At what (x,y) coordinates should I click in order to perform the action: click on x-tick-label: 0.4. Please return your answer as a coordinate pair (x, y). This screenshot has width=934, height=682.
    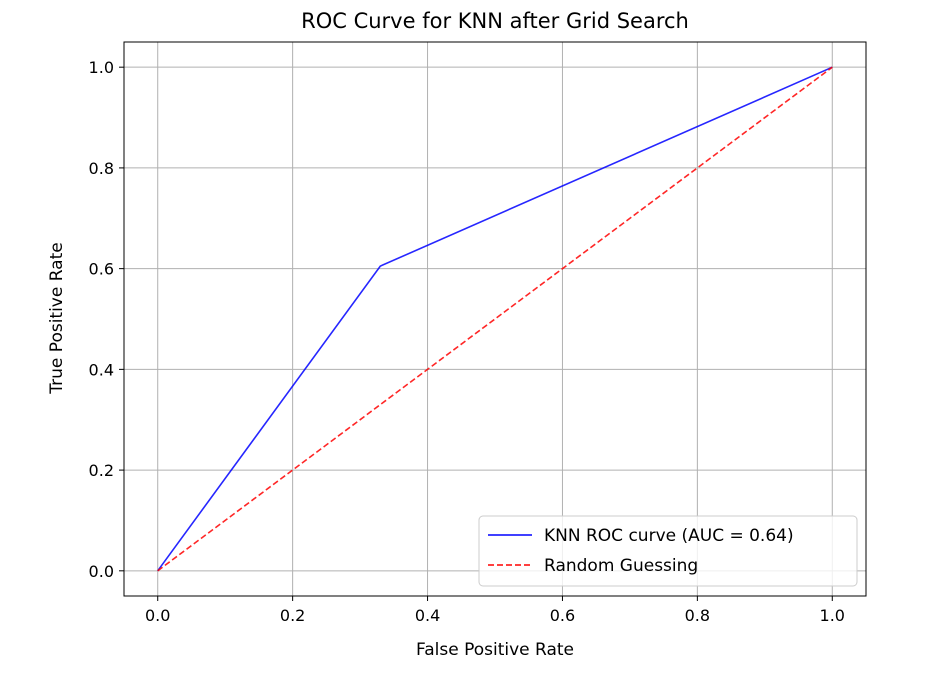
    Looking at the image, I should click on (427, 615).